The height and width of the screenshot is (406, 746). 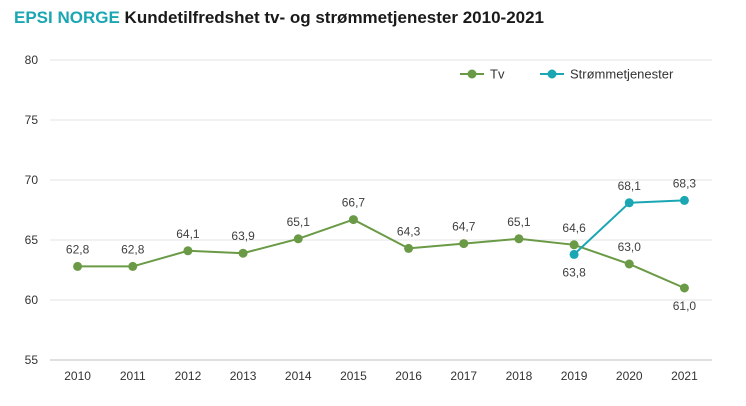 I want to click on x-tick-label: 2017, so click(x=463, y=376).